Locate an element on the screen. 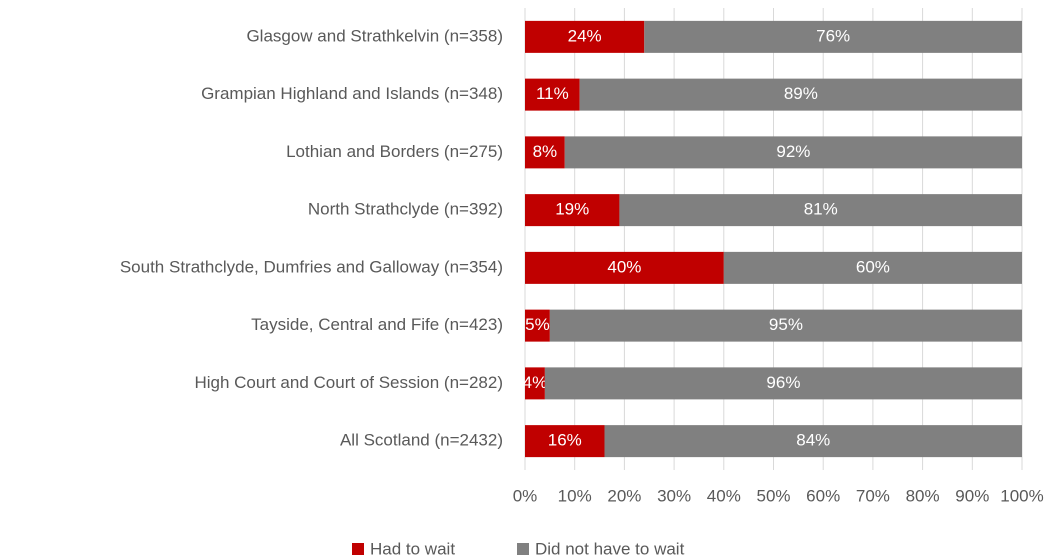 The height and width of the screenshot is (560, 1058). data-label: 95% is located at coordinates (786, 324).